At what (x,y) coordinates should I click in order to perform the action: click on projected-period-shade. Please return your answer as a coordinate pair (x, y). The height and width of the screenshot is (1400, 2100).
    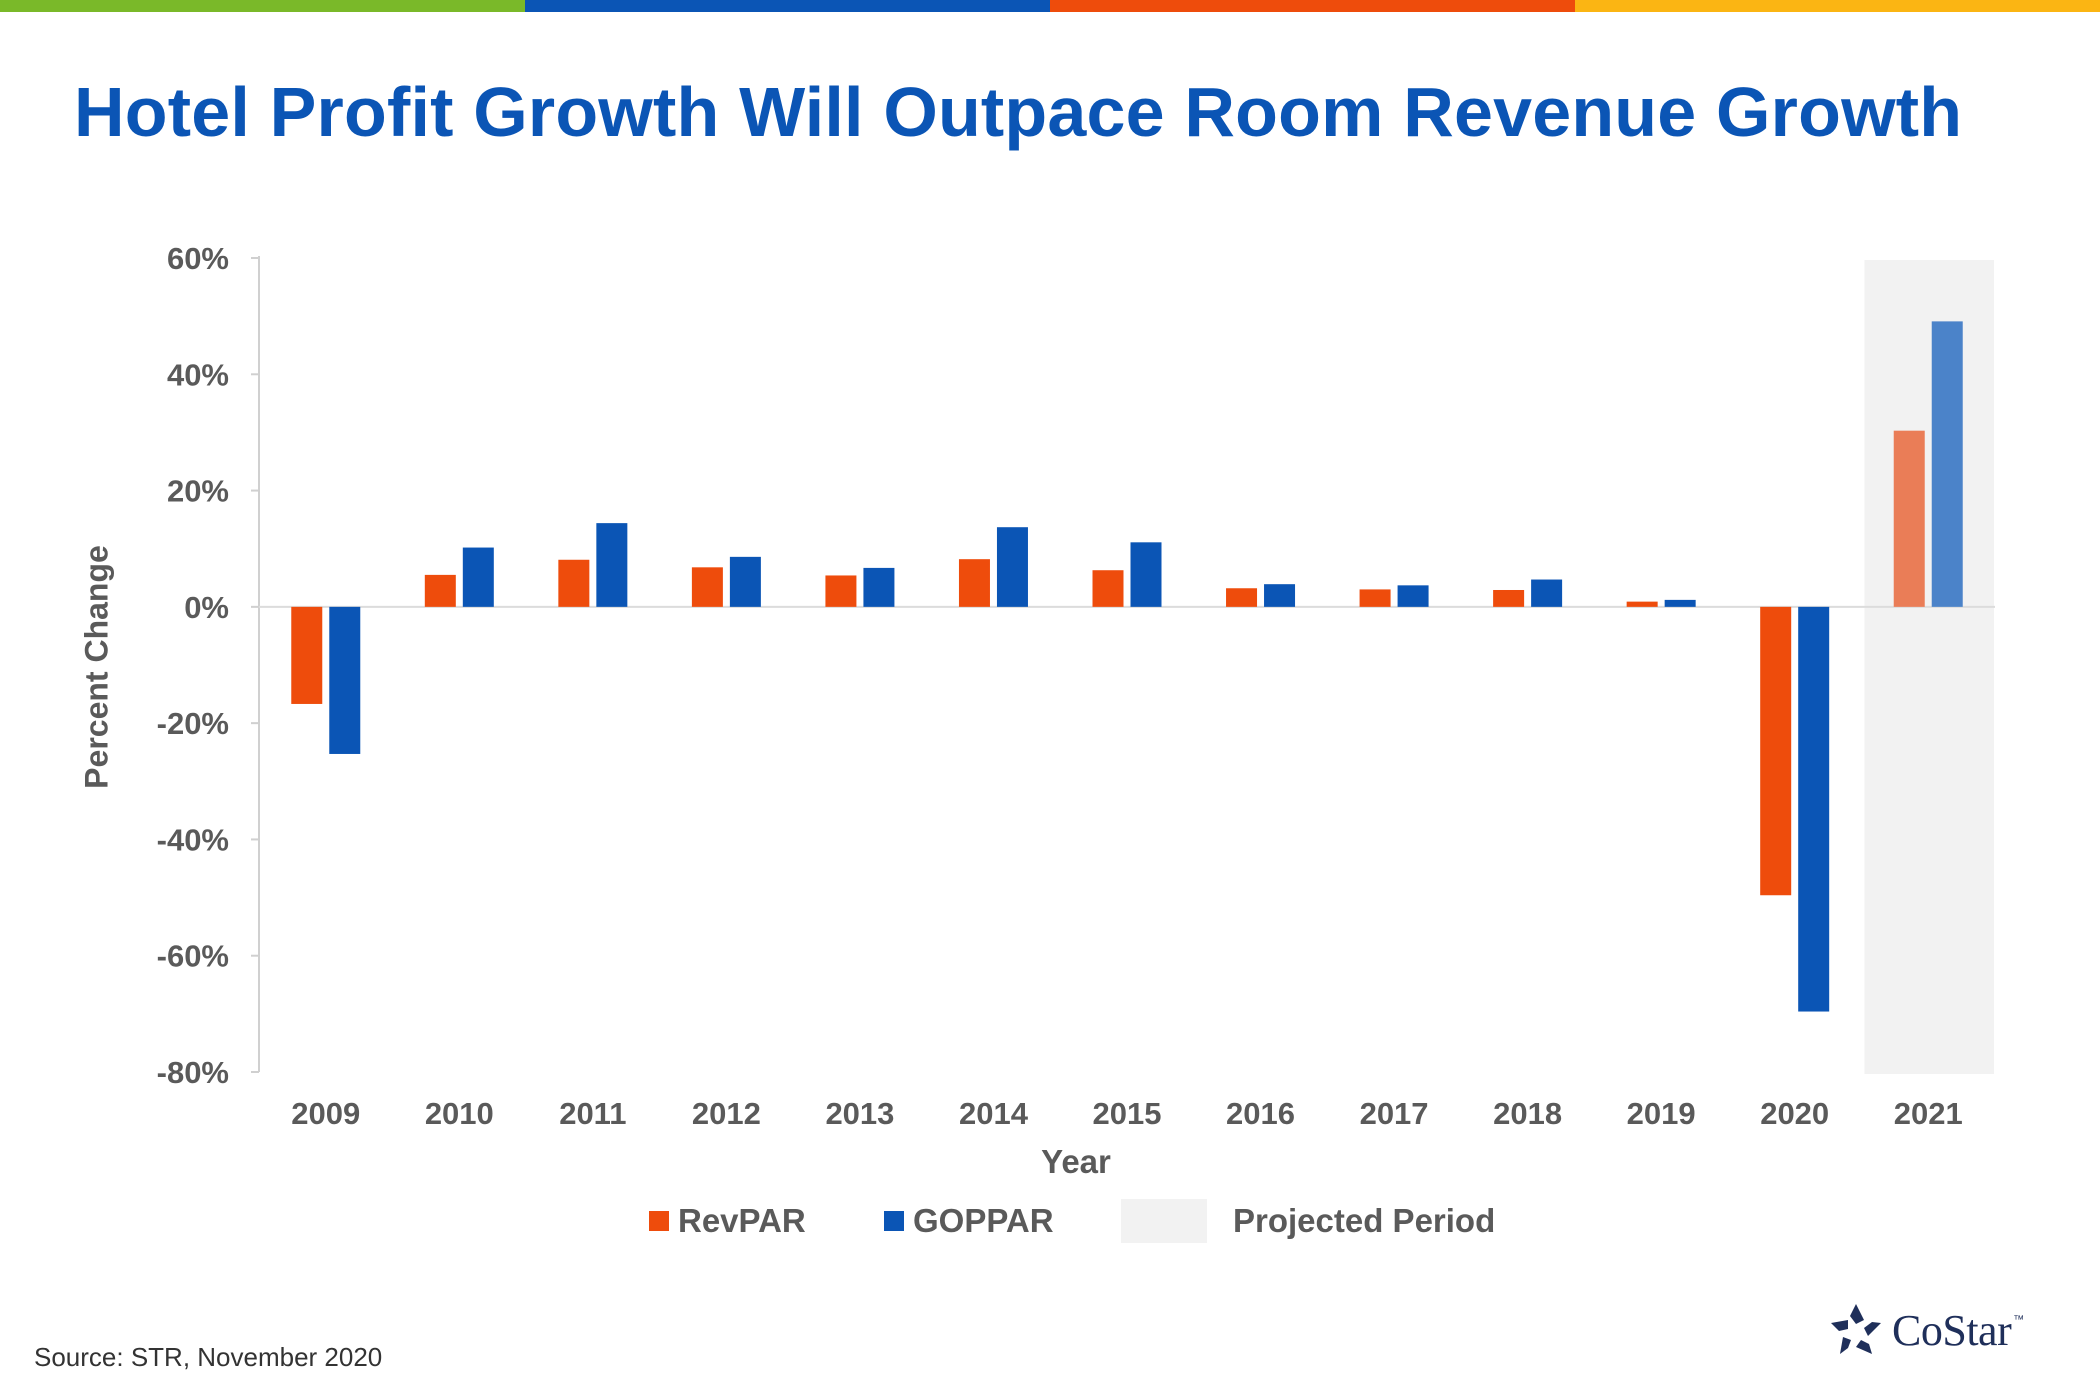
    Looking at the image, I should click on (1929, 667).